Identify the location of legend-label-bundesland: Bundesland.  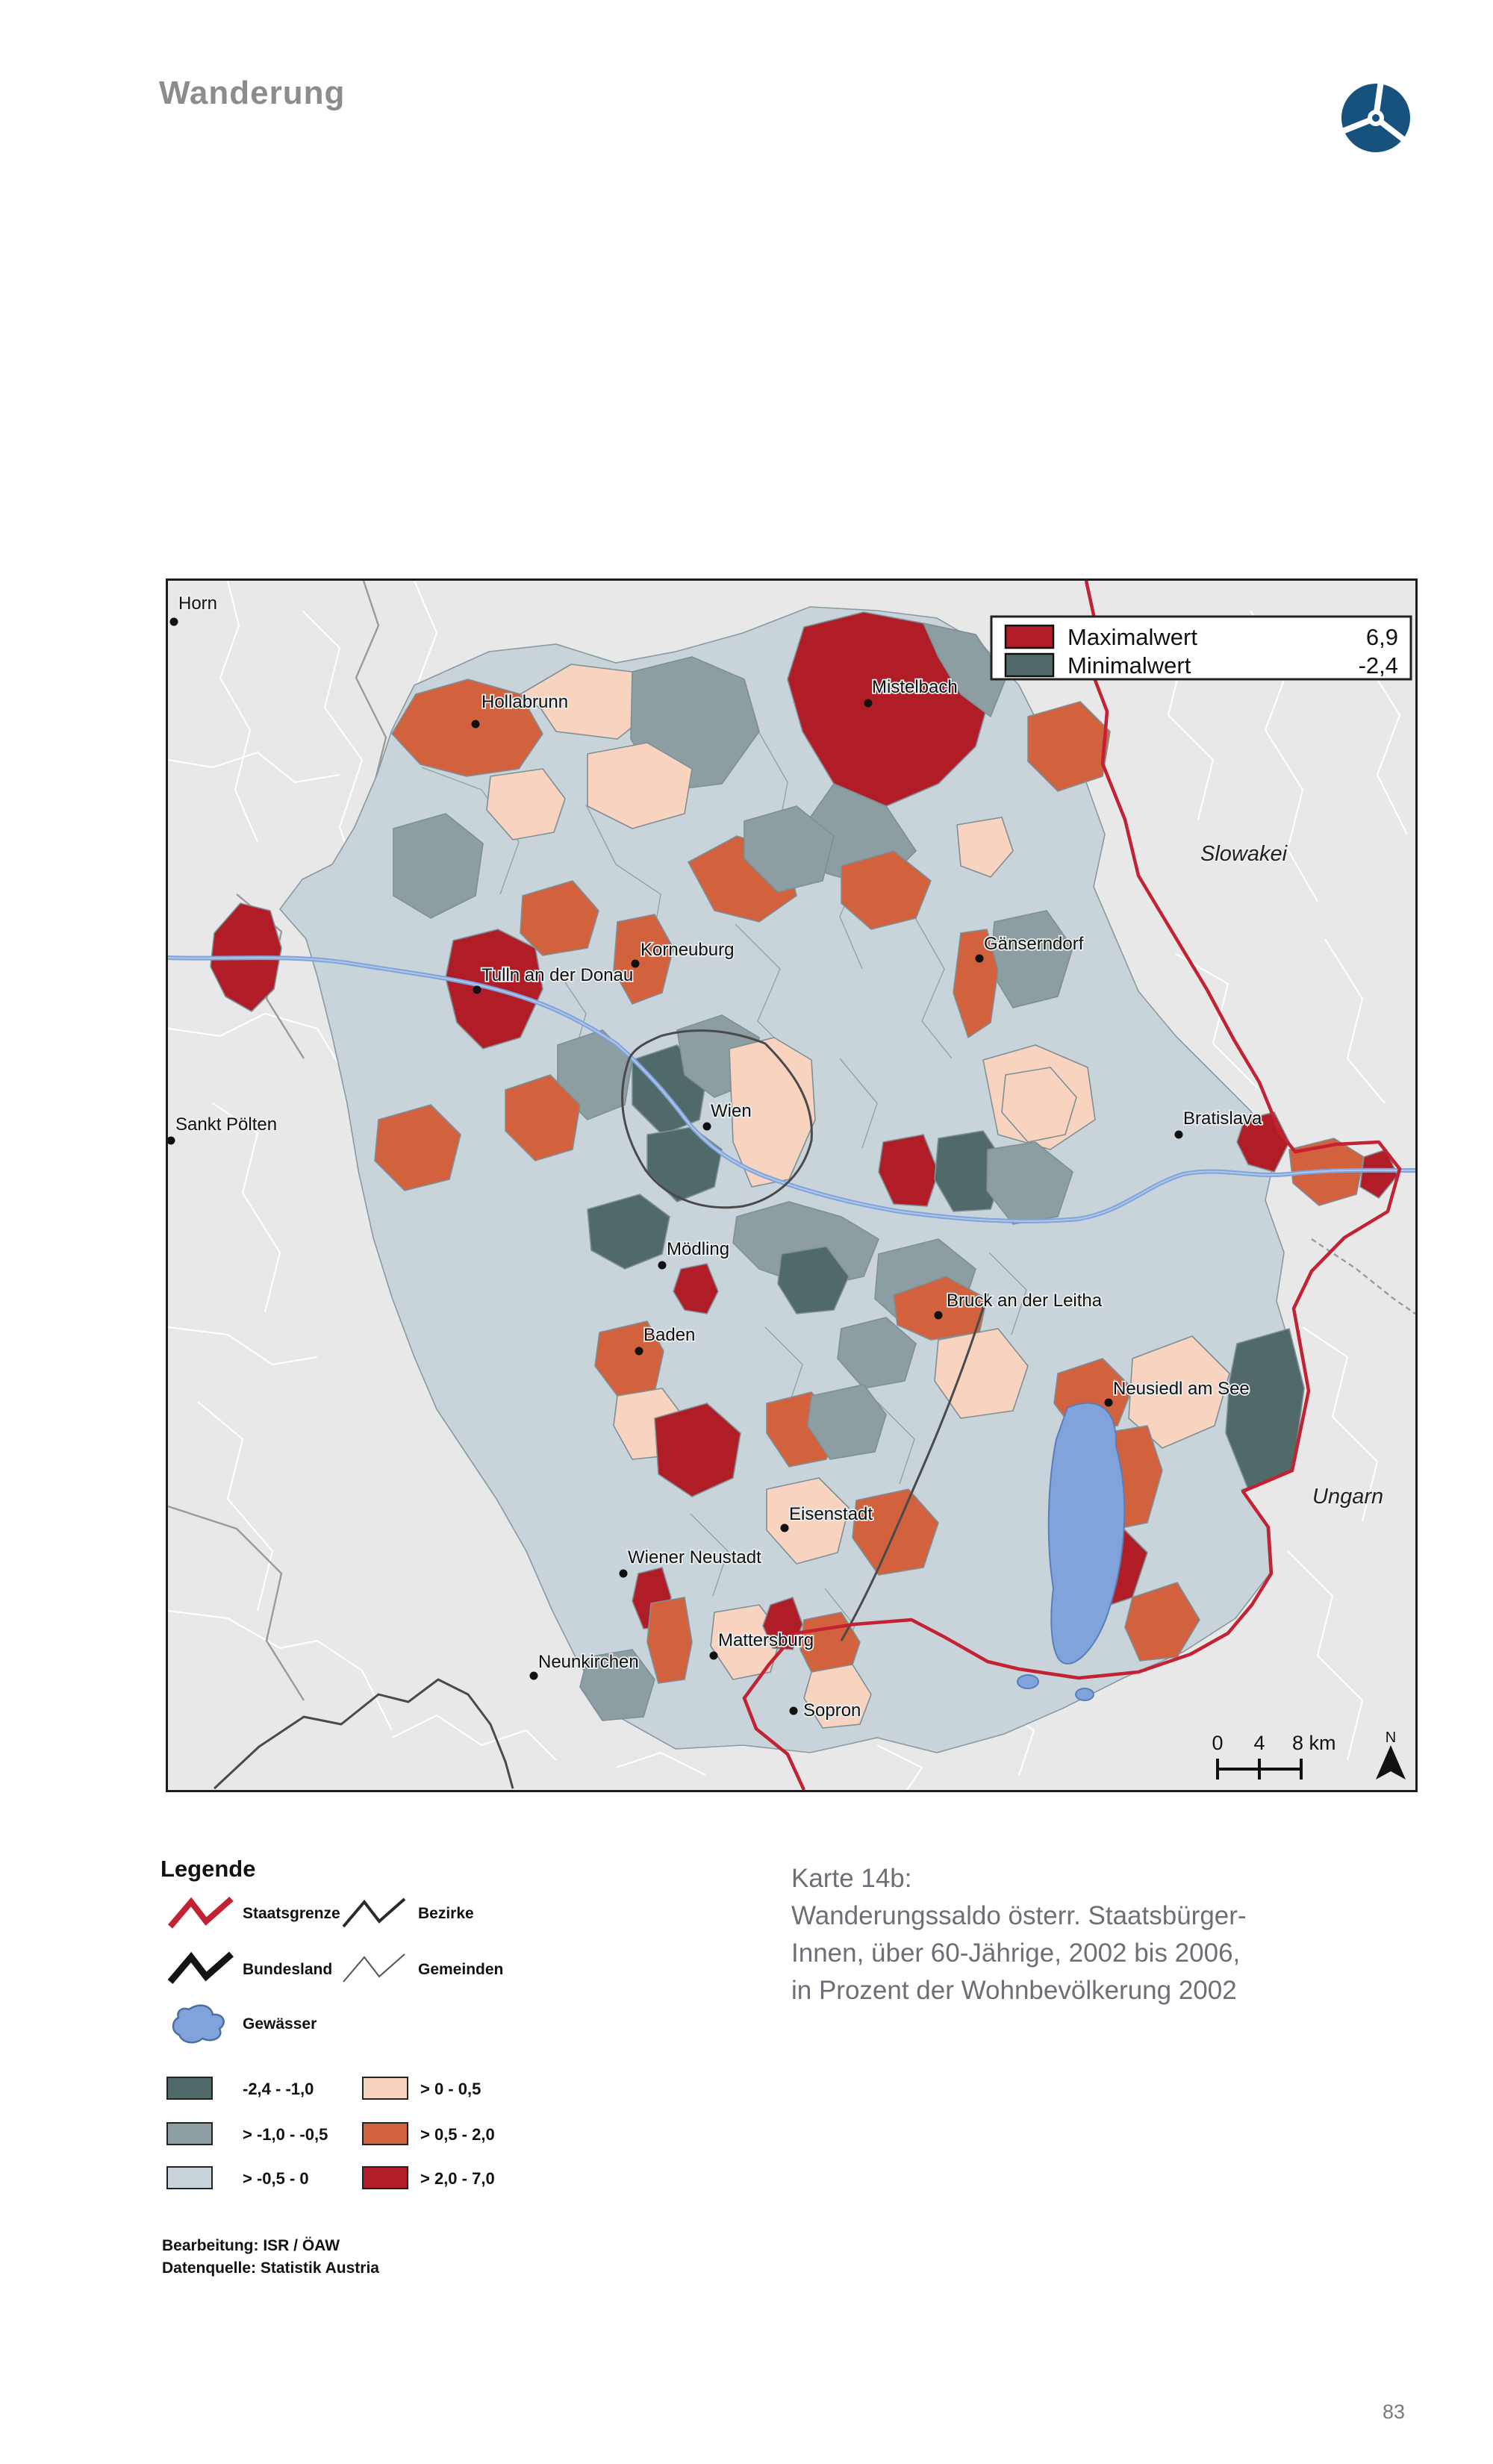
(288, 1969).